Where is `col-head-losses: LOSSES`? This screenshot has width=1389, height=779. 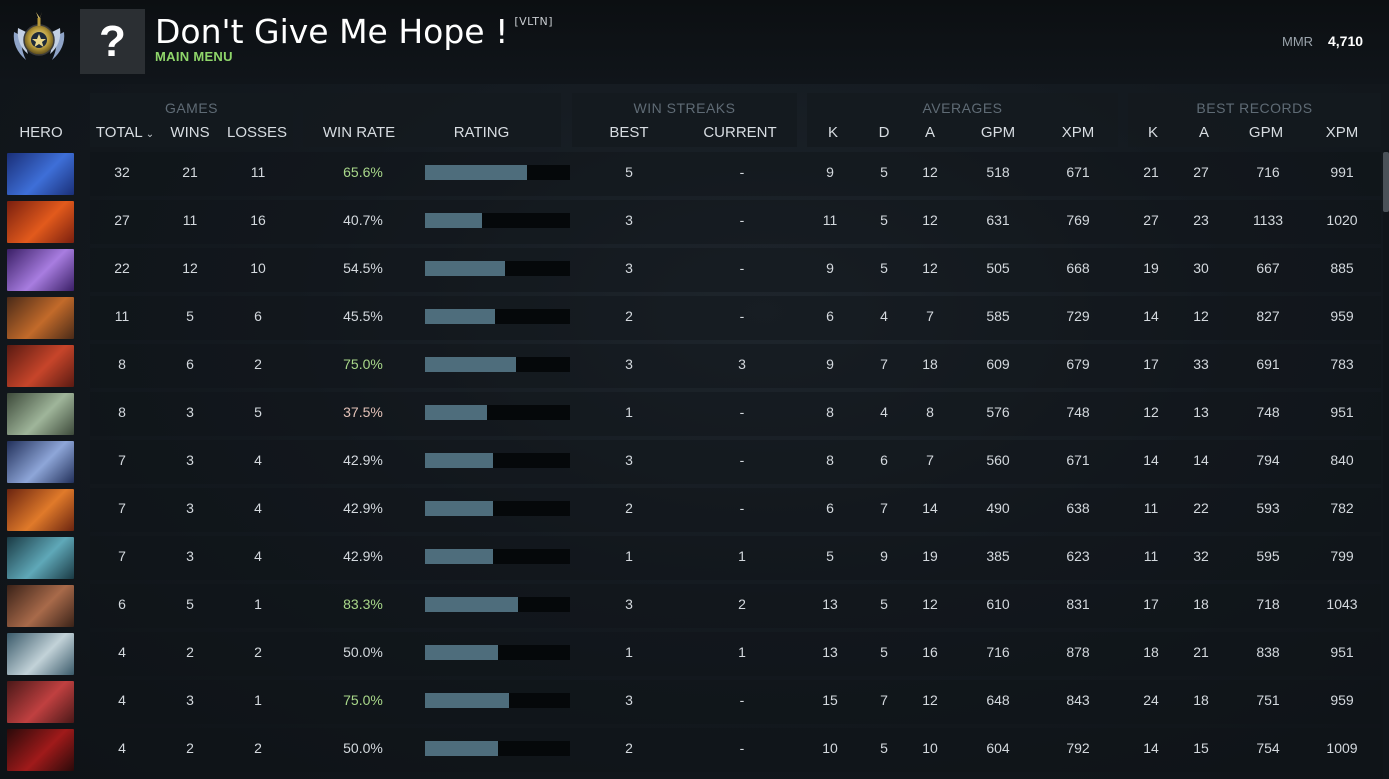 col-head-losses: LOSSES is located at coordinates (257, 132).